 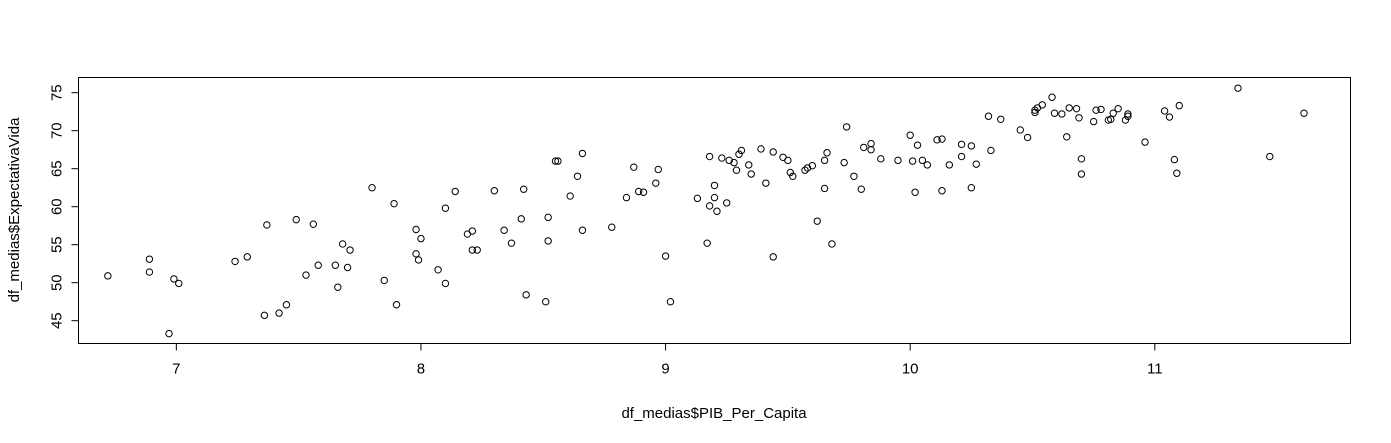 What do you see at coordinates (667, 360) in the screenshot?
I see `x-axis: 7 8 9 10 11` at bounding box center [667, 360].